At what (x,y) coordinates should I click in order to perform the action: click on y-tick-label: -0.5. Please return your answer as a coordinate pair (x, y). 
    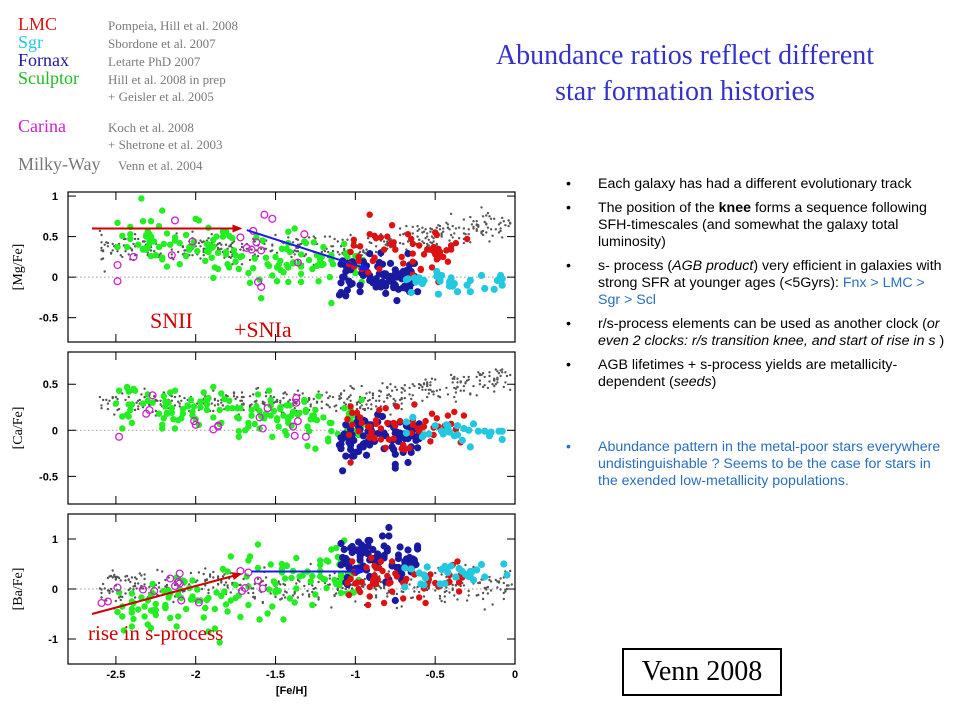
    Looking at the image, I should click on (48, 477).